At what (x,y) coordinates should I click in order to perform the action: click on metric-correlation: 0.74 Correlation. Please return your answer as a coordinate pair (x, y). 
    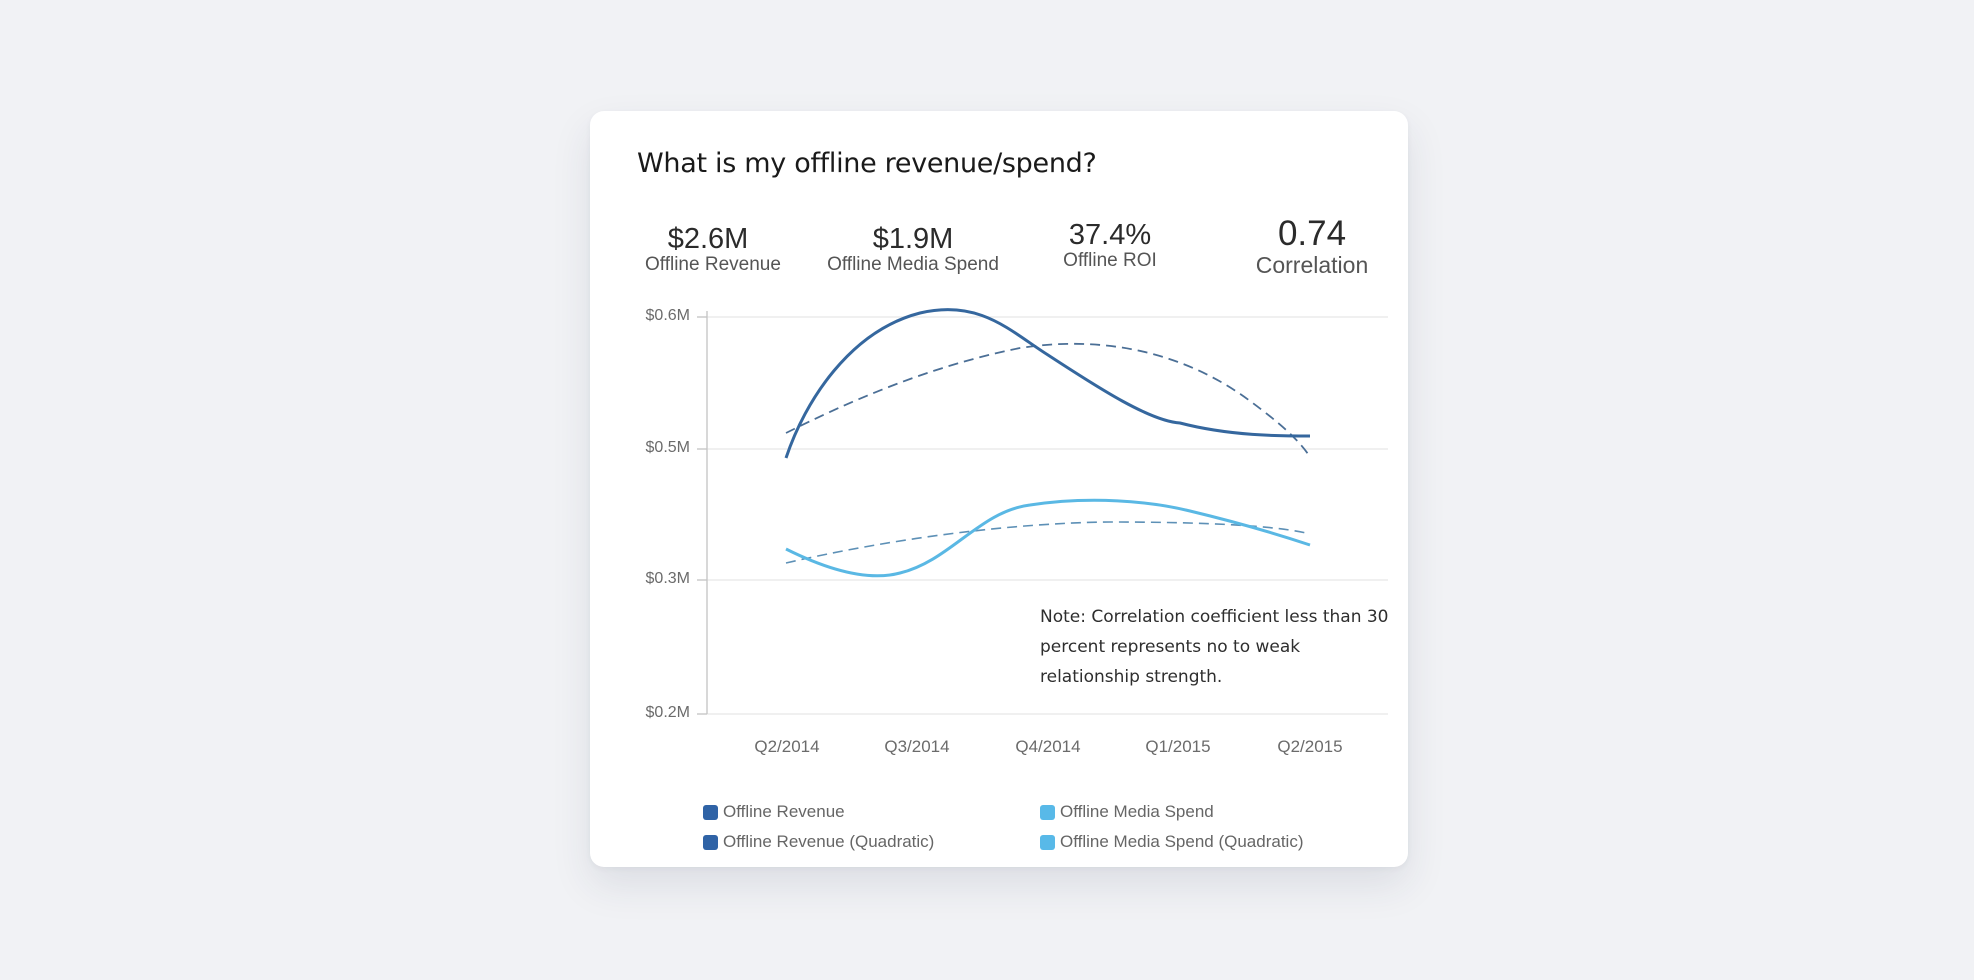
    Looking at the image, I should click on (1312, 246).